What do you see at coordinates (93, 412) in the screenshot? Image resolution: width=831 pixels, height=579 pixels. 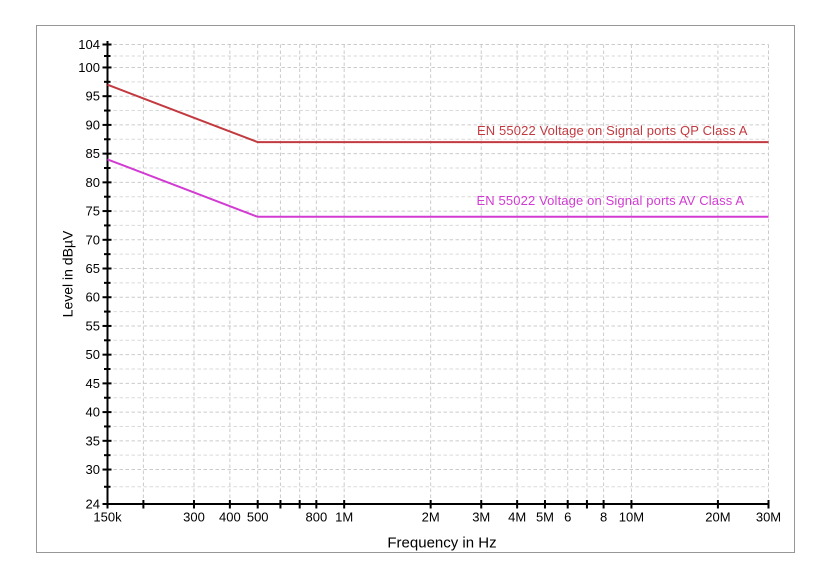 I see `svg-text: 40` at bounding box center [93, 412].